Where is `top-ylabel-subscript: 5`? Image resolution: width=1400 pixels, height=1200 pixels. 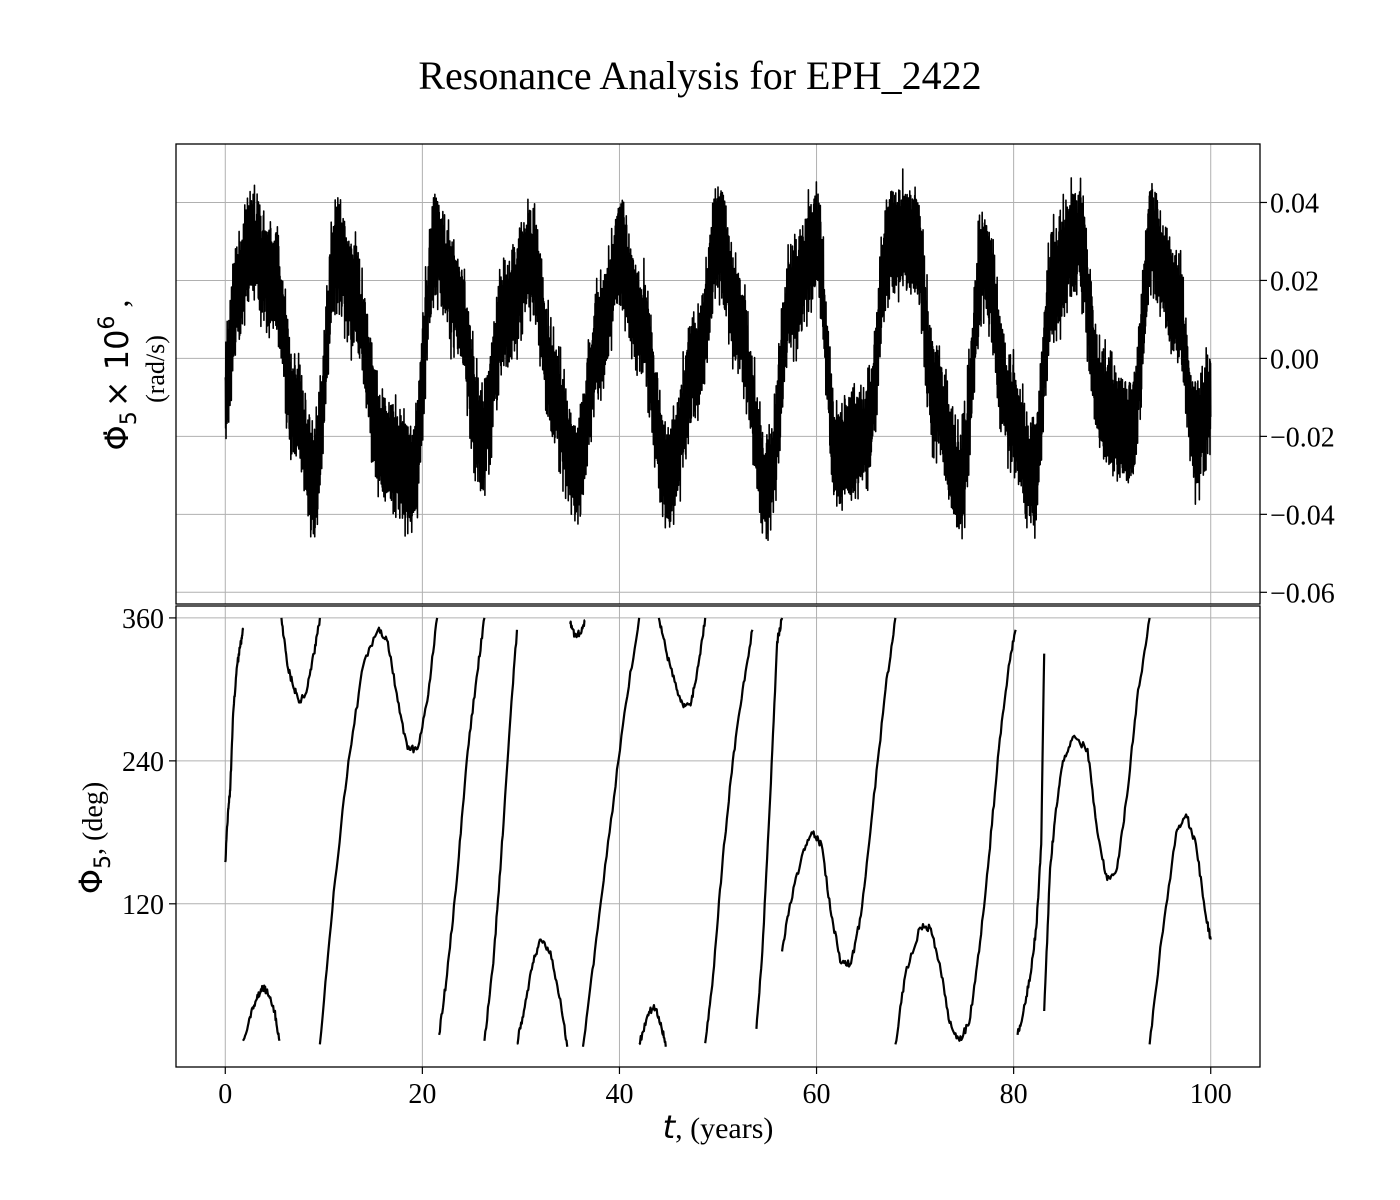
top-ylabel-subscript: 5 is located at coordinates (129, 418).